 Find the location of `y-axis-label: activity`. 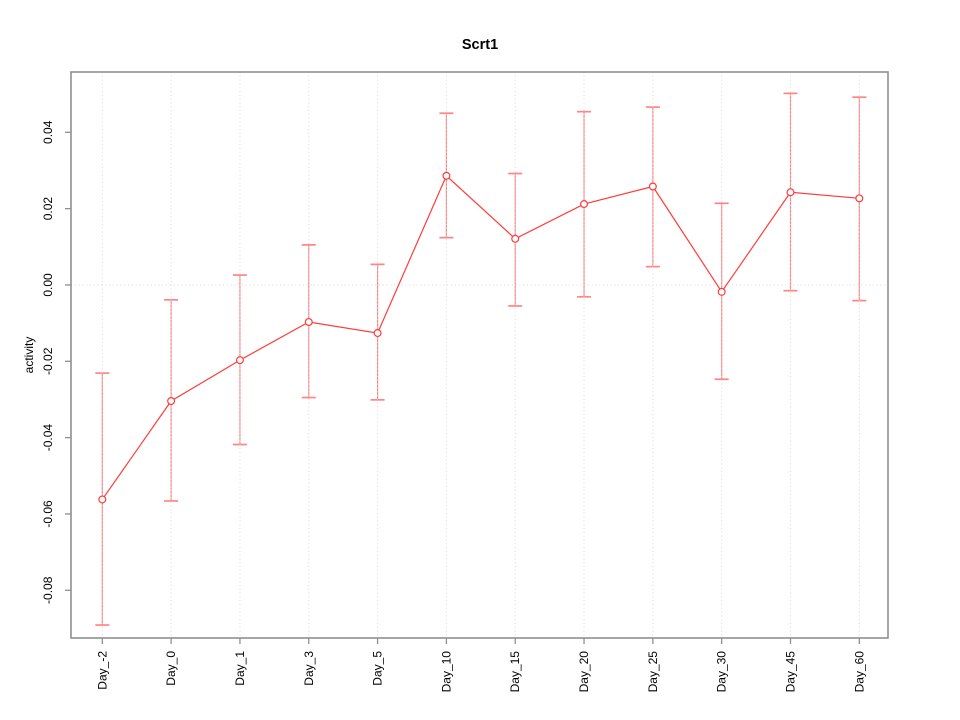

y-axis-label: activity is located at coordinates (29, 355).